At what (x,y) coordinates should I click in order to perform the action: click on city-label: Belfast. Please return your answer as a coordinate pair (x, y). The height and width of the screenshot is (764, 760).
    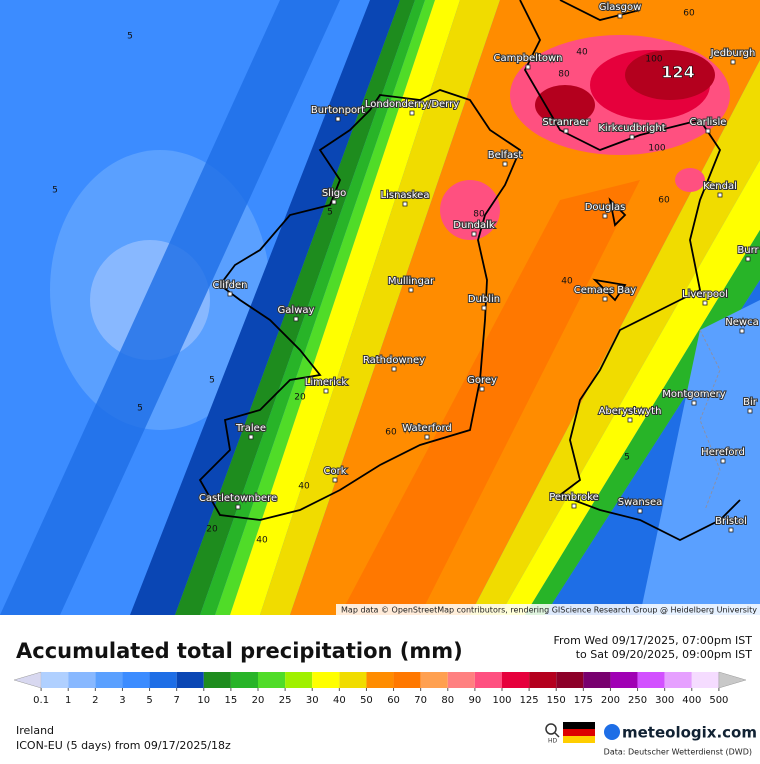
    Looking at the image, I should click on (505, 155).